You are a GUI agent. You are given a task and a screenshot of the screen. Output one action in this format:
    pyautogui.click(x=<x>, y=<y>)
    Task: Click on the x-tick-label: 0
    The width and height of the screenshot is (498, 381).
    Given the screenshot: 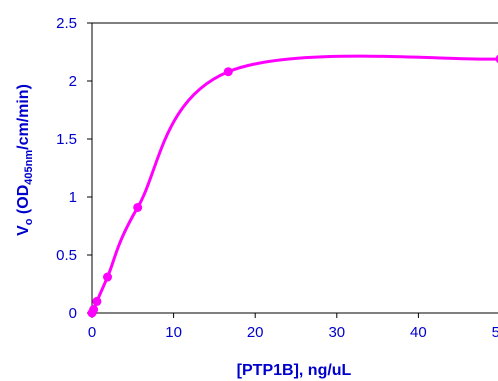 What is the action you would take?
    pyautogui.click(x=92, y=332)
    